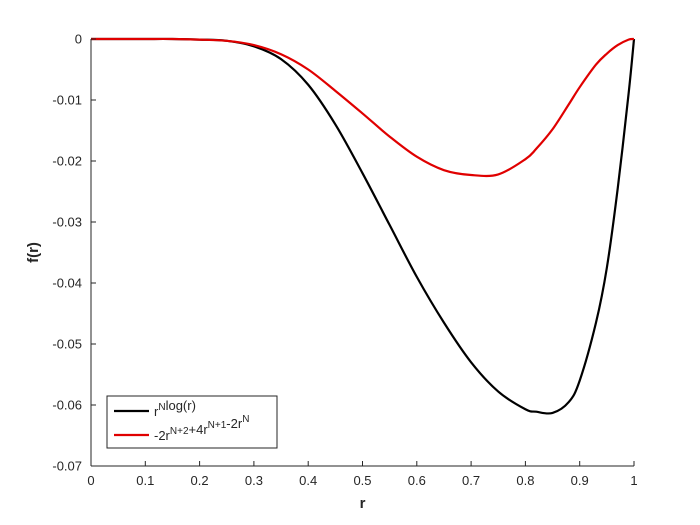 The width and height of the screenshot is (700, 525). I want to click on x-tick-label: 0.8, so click(525, 480).